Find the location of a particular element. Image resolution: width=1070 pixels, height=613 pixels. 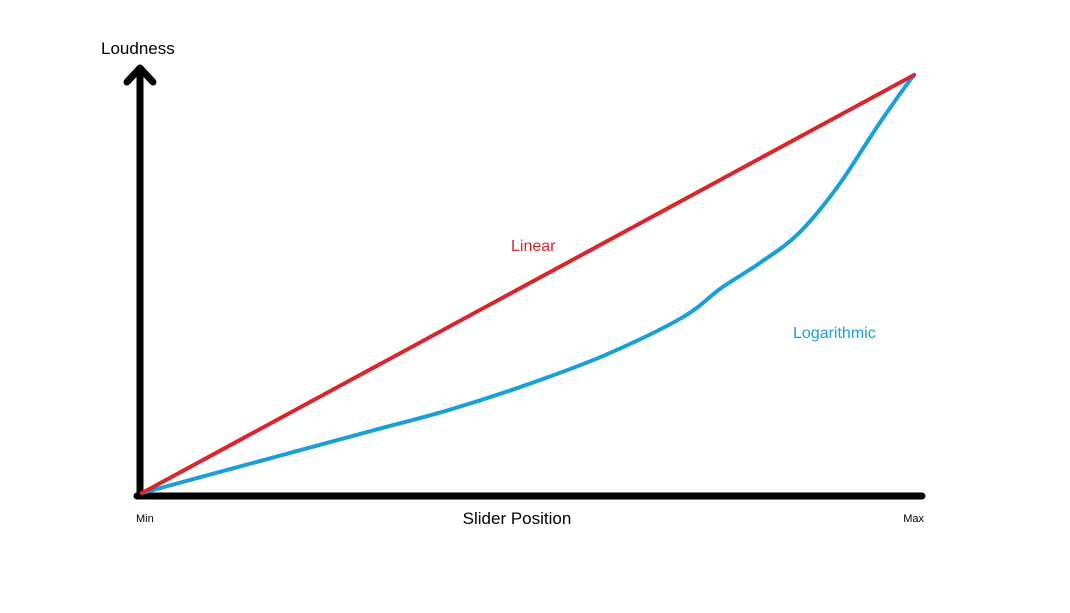

x-tick-label-max: Max is located at coordinates (913, 519).